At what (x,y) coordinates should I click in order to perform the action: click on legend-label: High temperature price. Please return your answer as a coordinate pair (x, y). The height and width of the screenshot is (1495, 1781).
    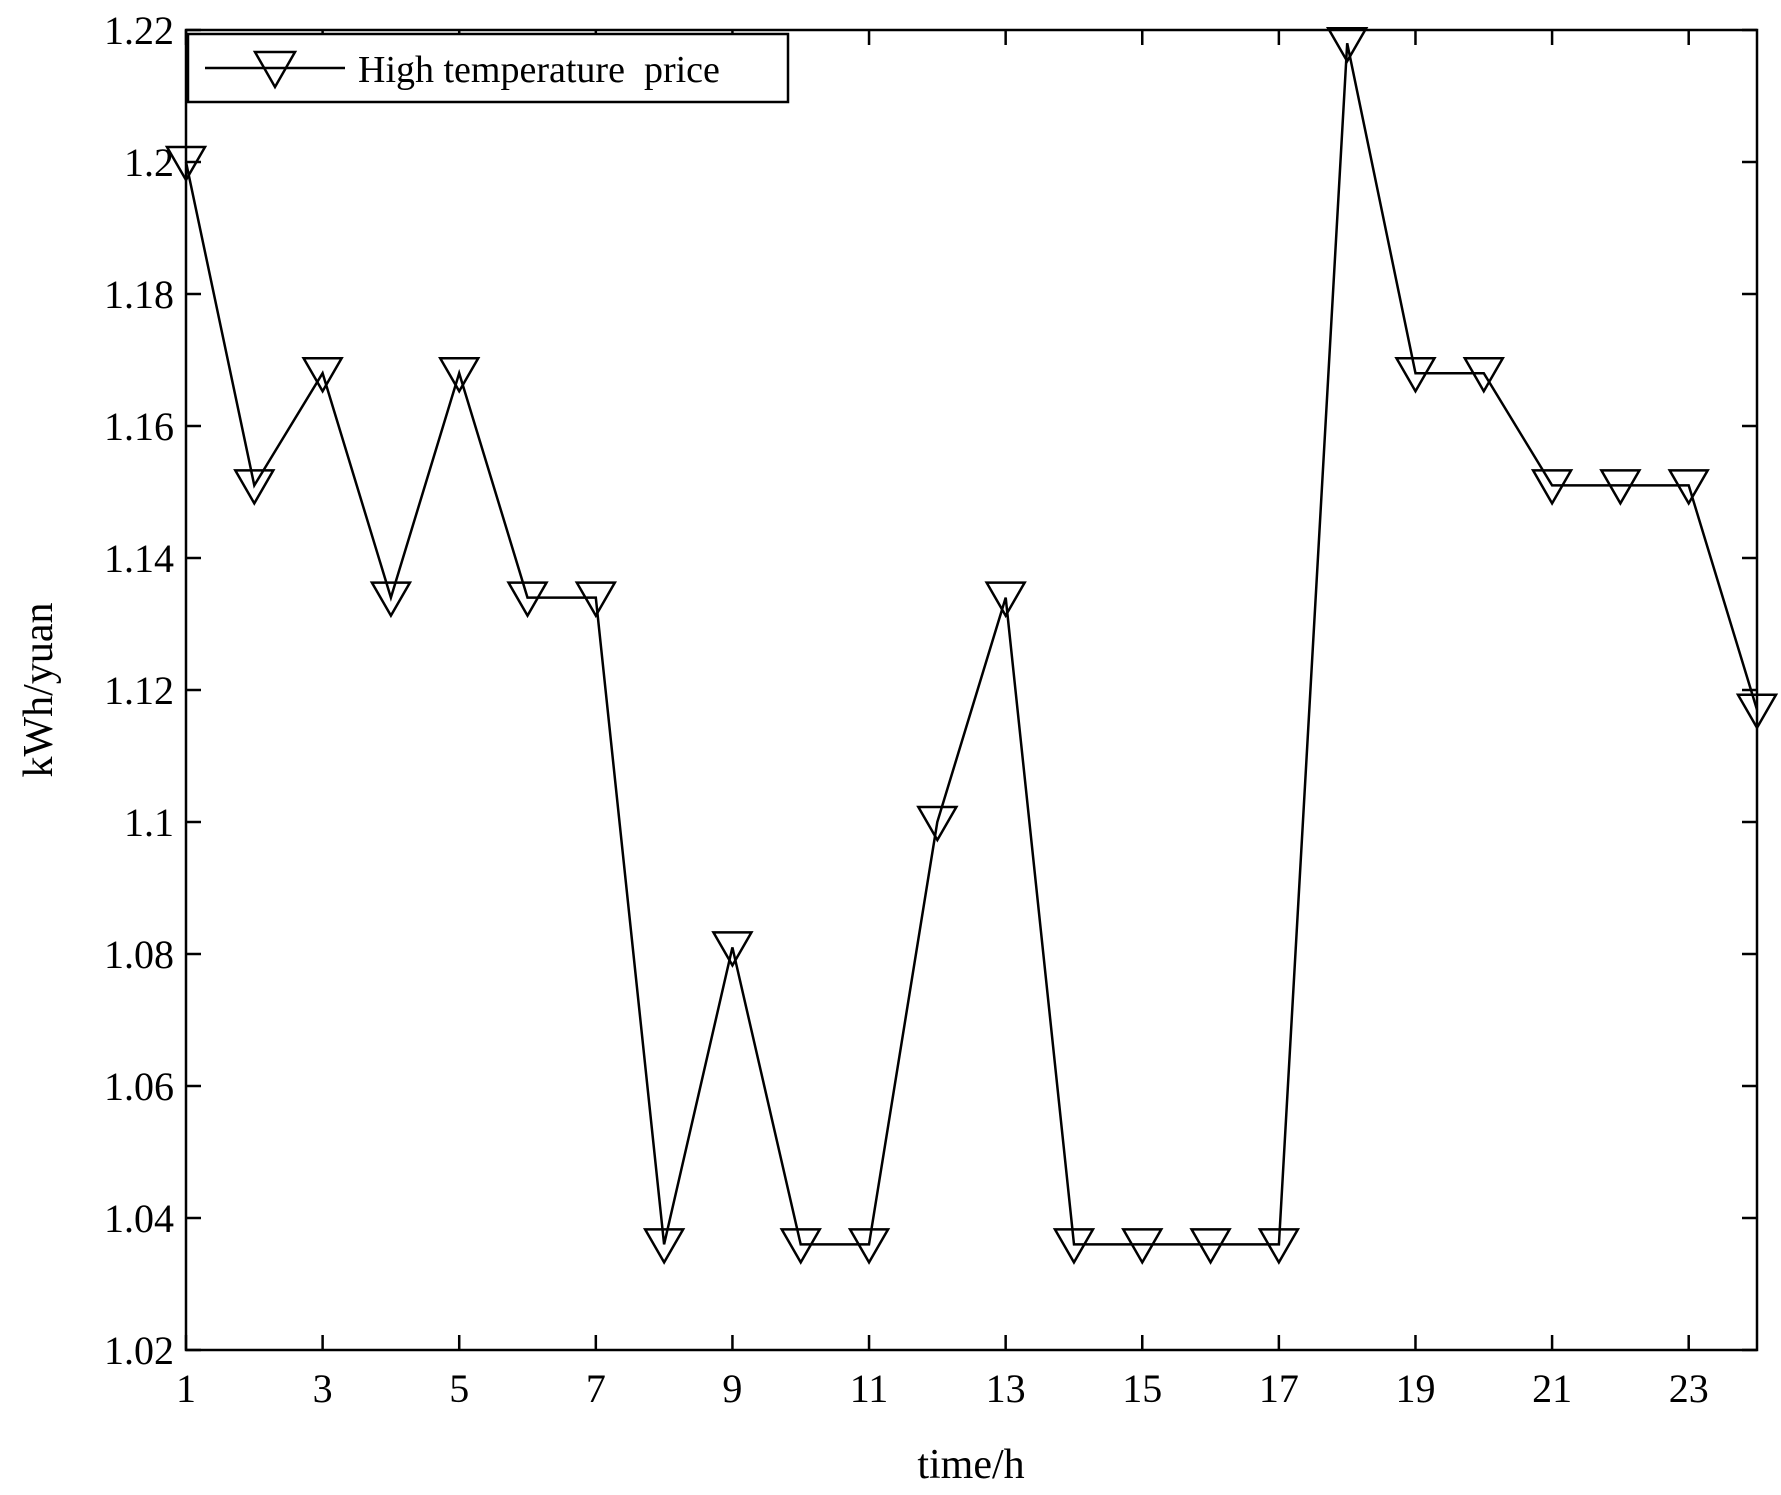
    Looking at the image, I should click on (539, 70).